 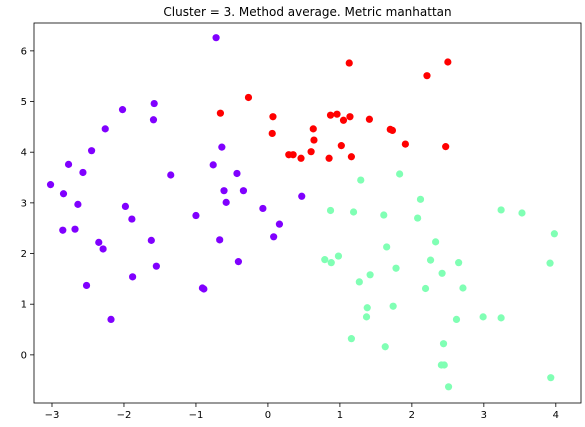 What do you see at coordinates (268, 415) in the screenshot?
I see `x-tick-label: 0` at bounding box center [268, 415].